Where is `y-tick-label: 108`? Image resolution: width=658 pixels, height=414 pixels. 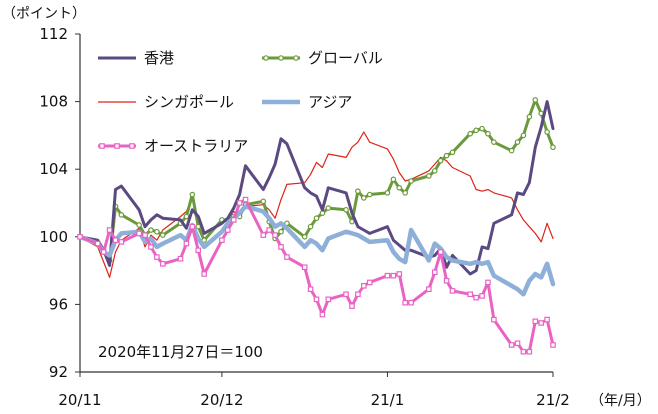 y-tick-label: 108 is located at coordinates (53, 102).